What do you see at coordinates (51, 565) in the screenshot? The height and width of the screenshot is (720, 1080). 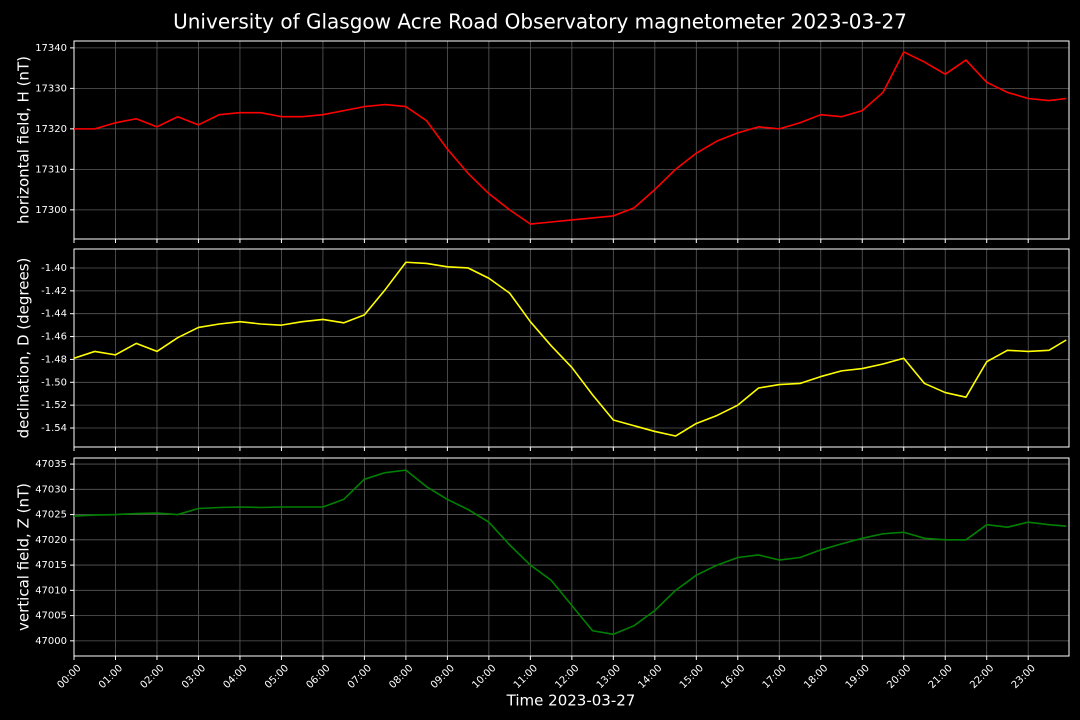 I see `y-tick-label: 47015` at bounding box center [51, 565].